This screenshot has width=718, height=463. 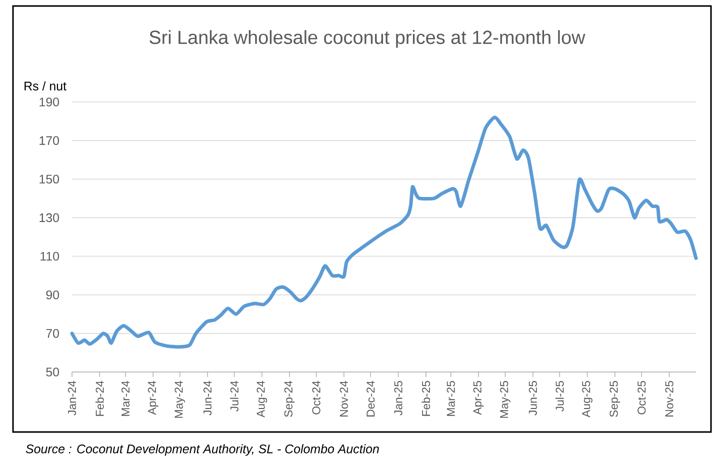 I want to click on x-tick-label: Nov-24, so click(x=344, y=398).